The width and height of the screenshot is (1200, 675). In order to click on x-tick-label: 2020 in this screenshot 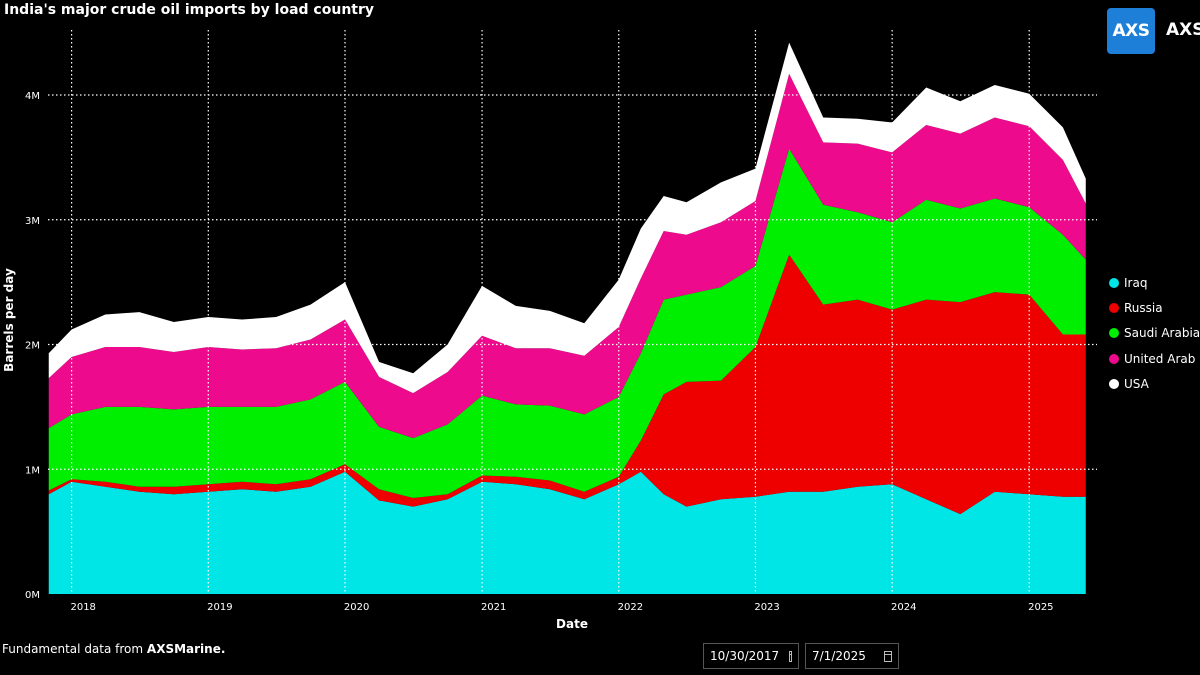, I will do `click(356, 607)`.